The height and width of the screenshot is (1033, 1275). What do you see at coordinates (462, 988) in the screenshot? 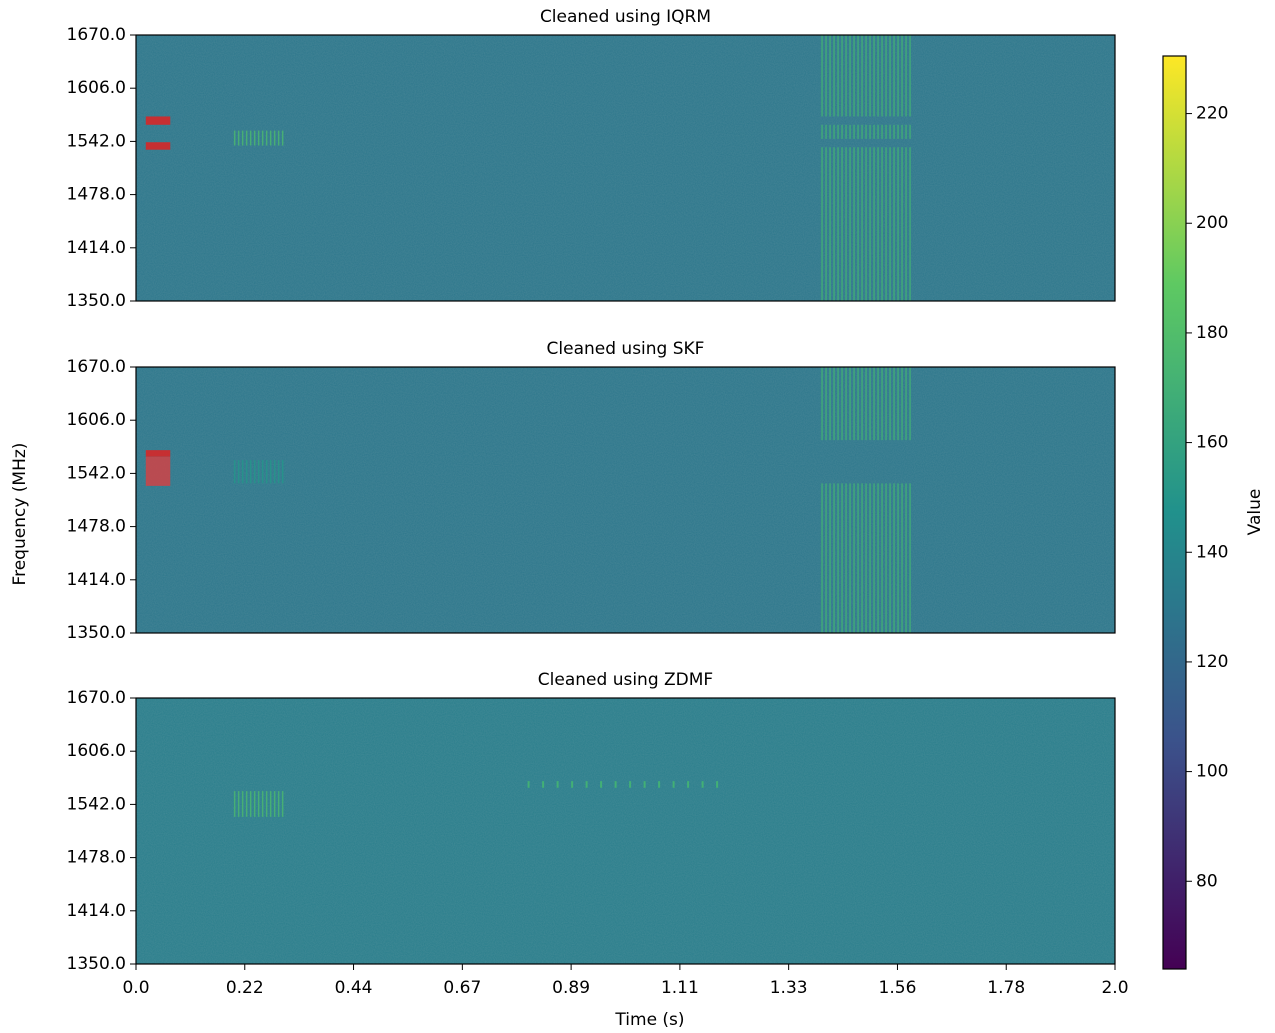
I see `x-tick-label: 0.67` at bounding box center [462, 988].